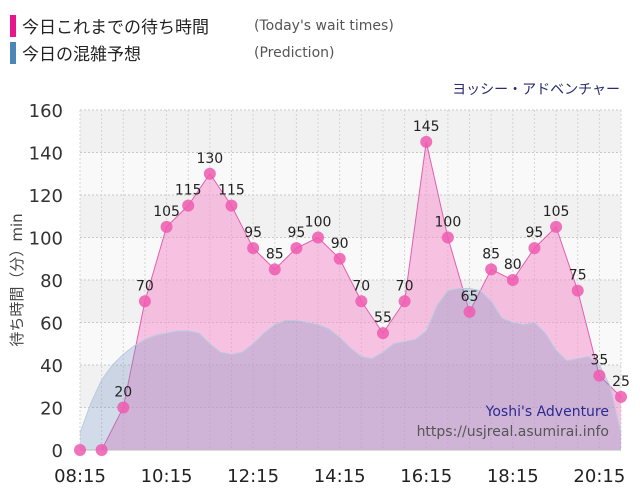  Describe the element at coordinates (253, 476) in the screenshot. I see `x-tick-label: 12:15` at that location.